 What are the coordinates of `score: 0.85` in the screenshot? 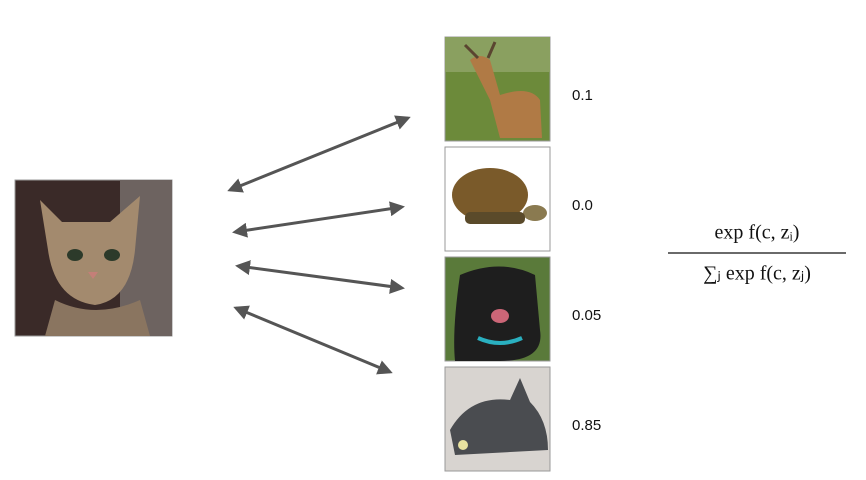 It's located at (586, 425).